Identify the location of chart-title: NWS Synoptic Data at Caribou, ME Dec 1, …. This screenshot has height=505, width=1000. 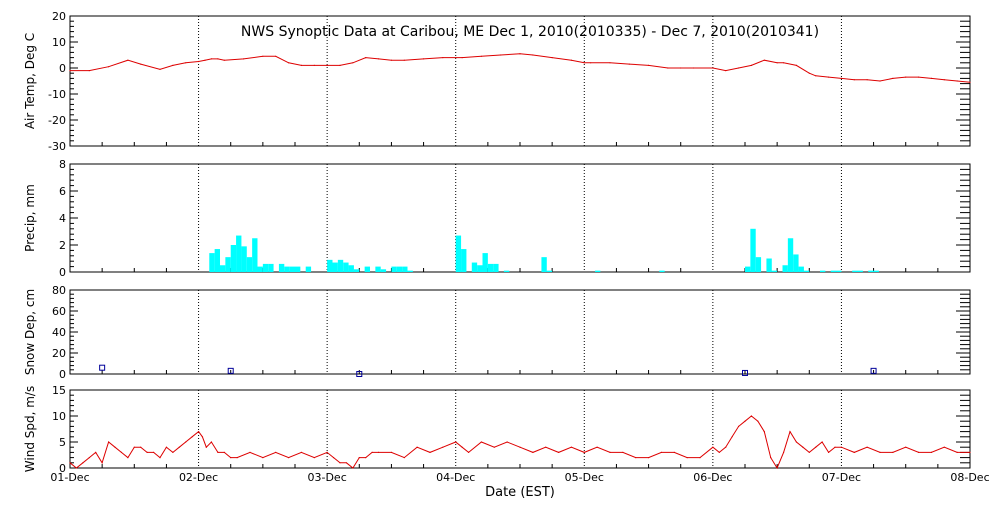
(530, 32).